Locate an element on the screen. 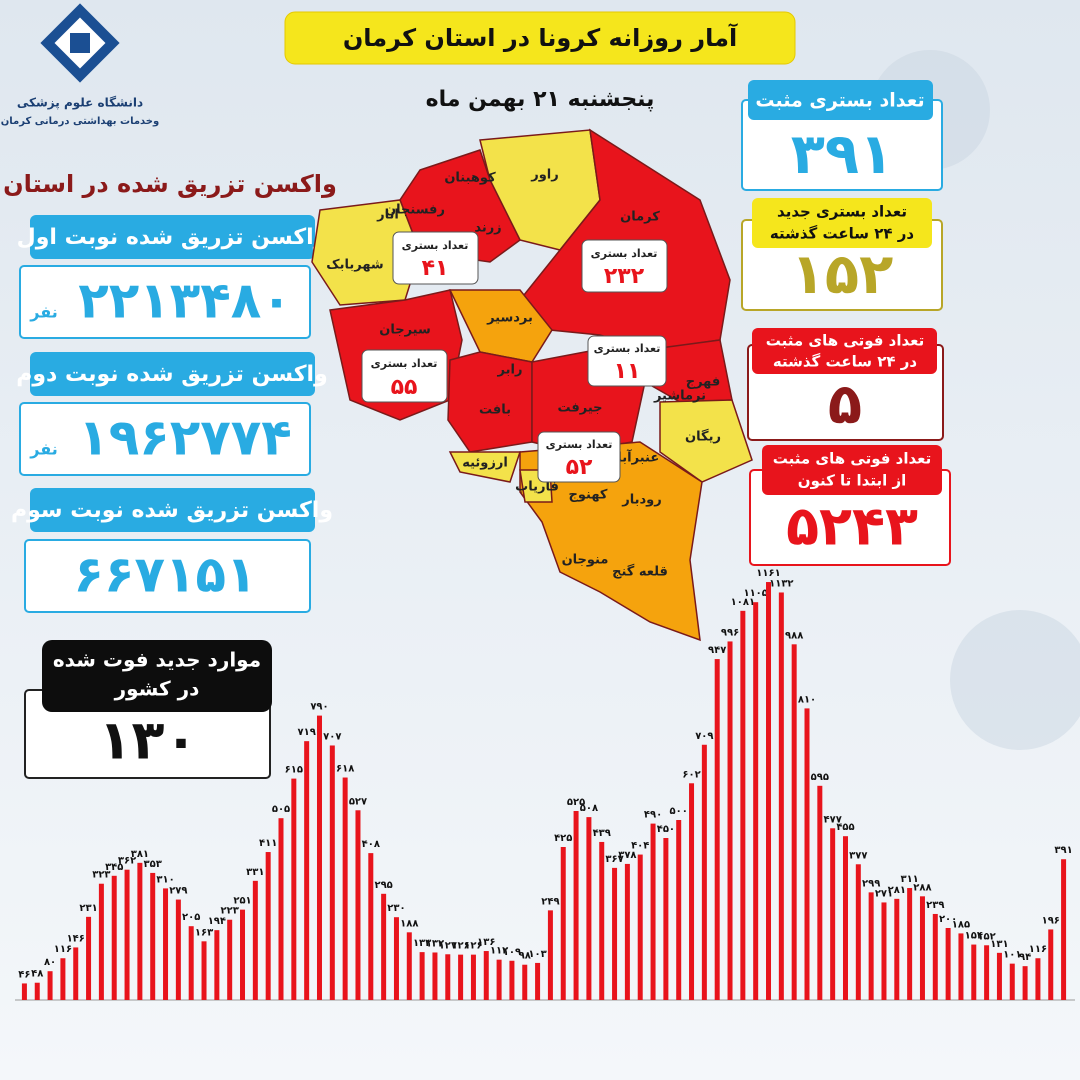 This screenshot has width=1080, height=1080. stat-value: ۵ is located at coordinates (845, 404).